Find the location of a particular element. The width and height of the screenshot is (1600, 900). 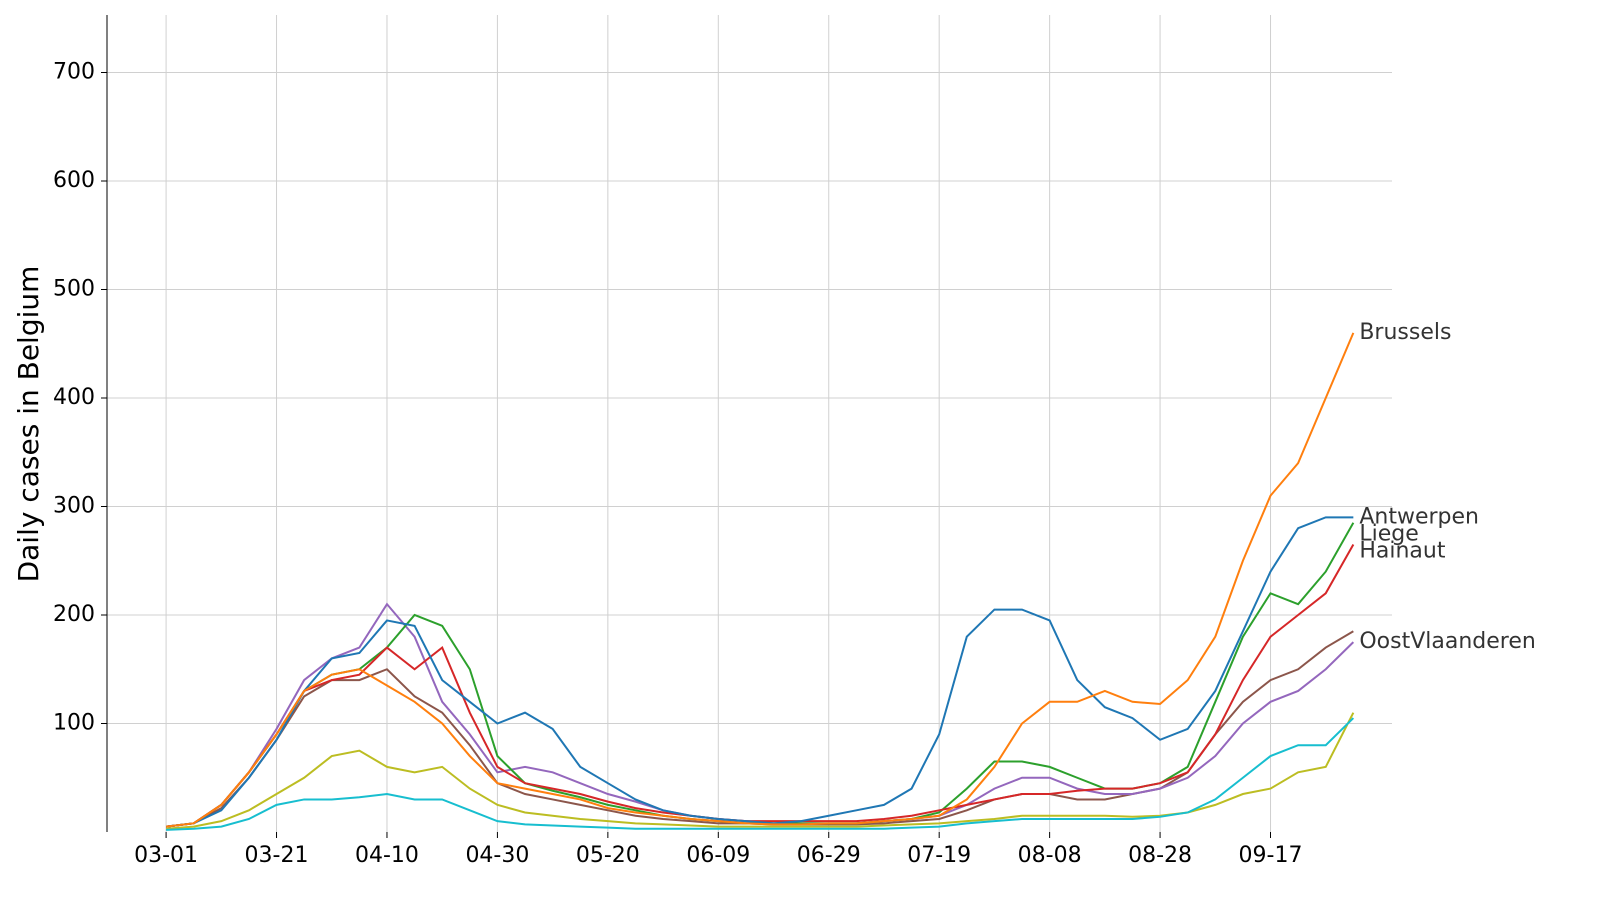

x-tick-label: 07-19 is located at coordinates (939, 855).